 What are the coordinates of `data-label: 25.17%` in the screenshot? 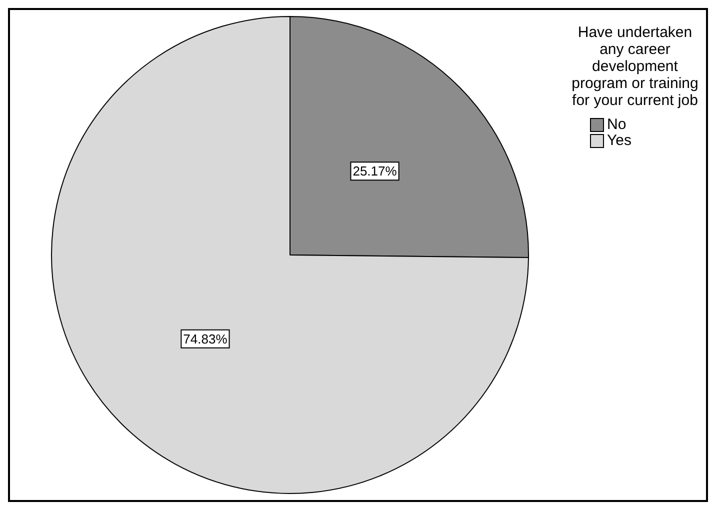 It's located at (375, 171).